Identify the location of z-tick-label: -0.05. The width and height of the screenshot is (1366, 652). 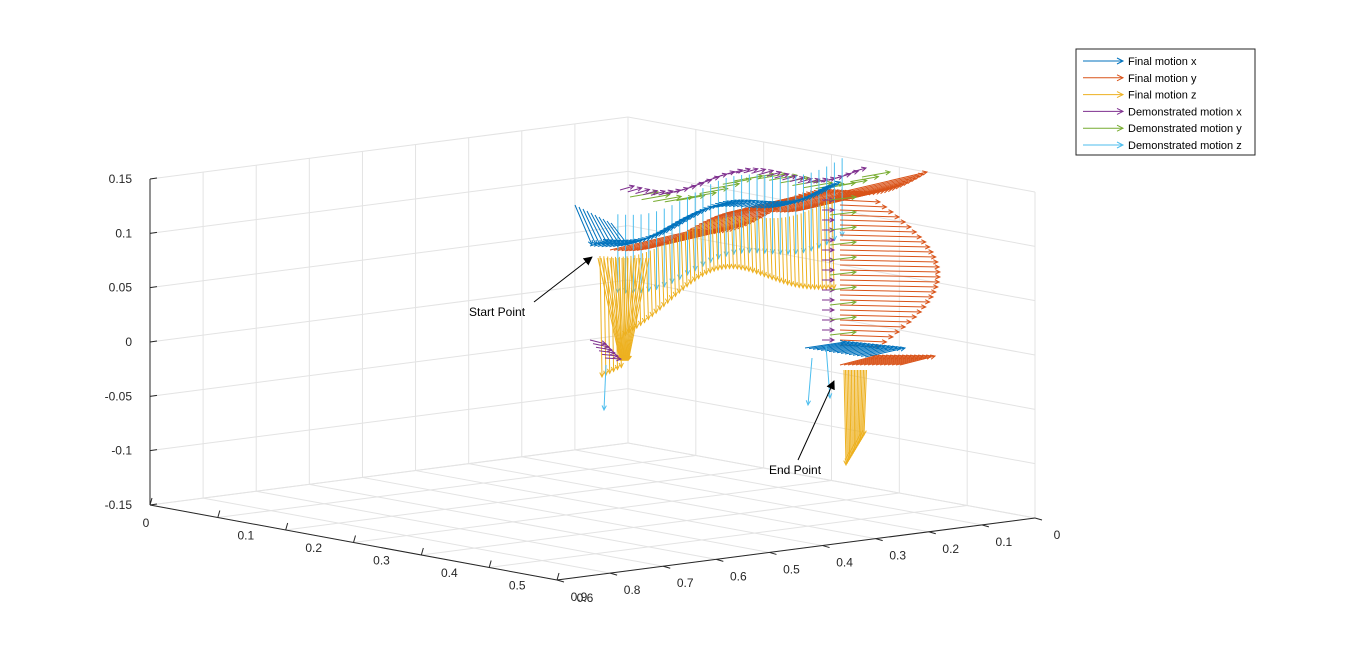
(119, 396).